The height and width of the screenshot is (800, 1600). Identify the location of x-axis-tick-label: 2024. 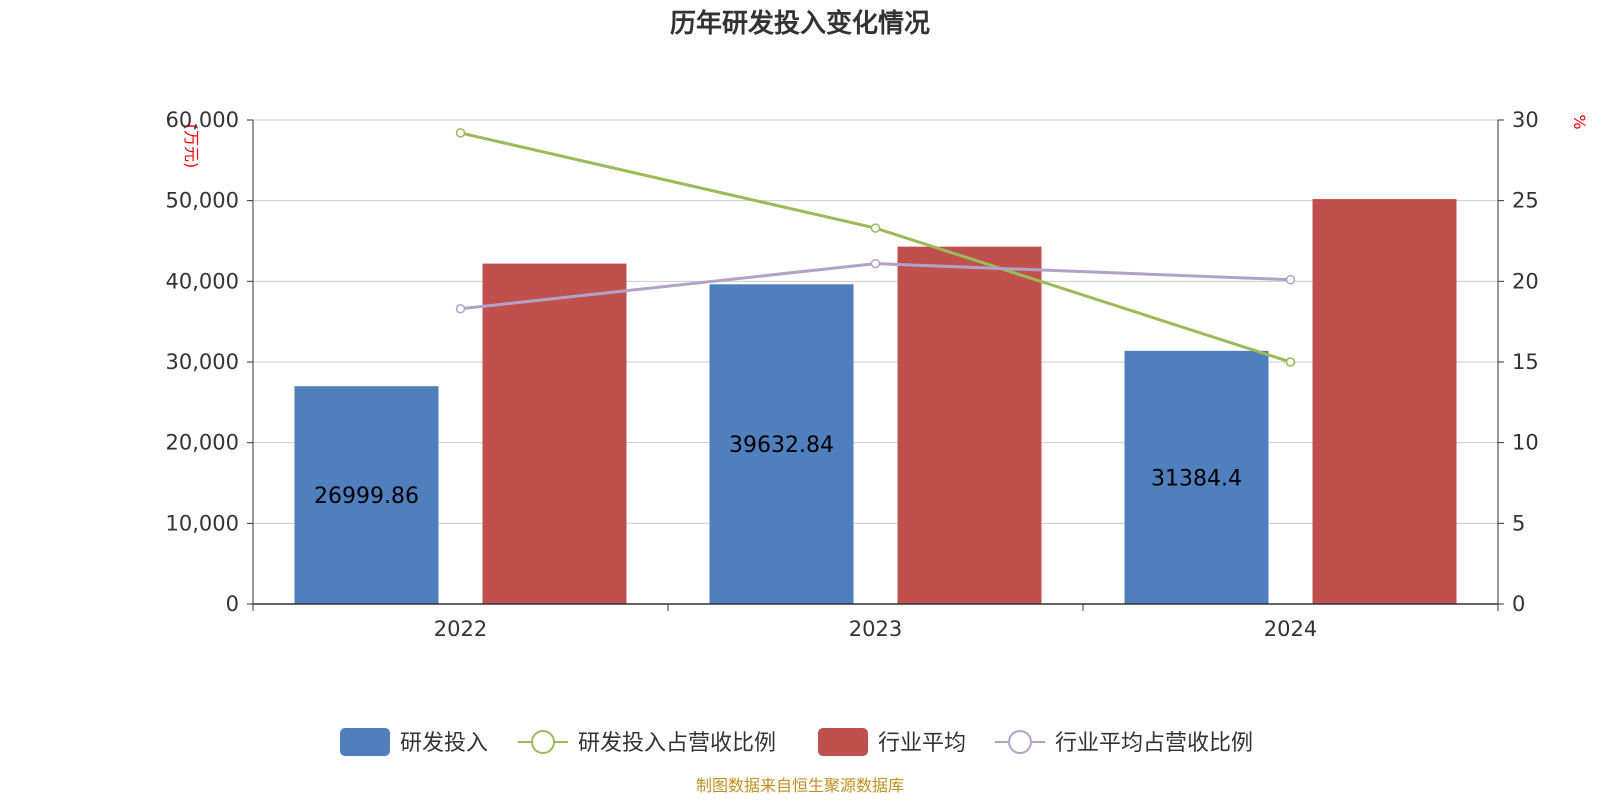
(1290, 629).